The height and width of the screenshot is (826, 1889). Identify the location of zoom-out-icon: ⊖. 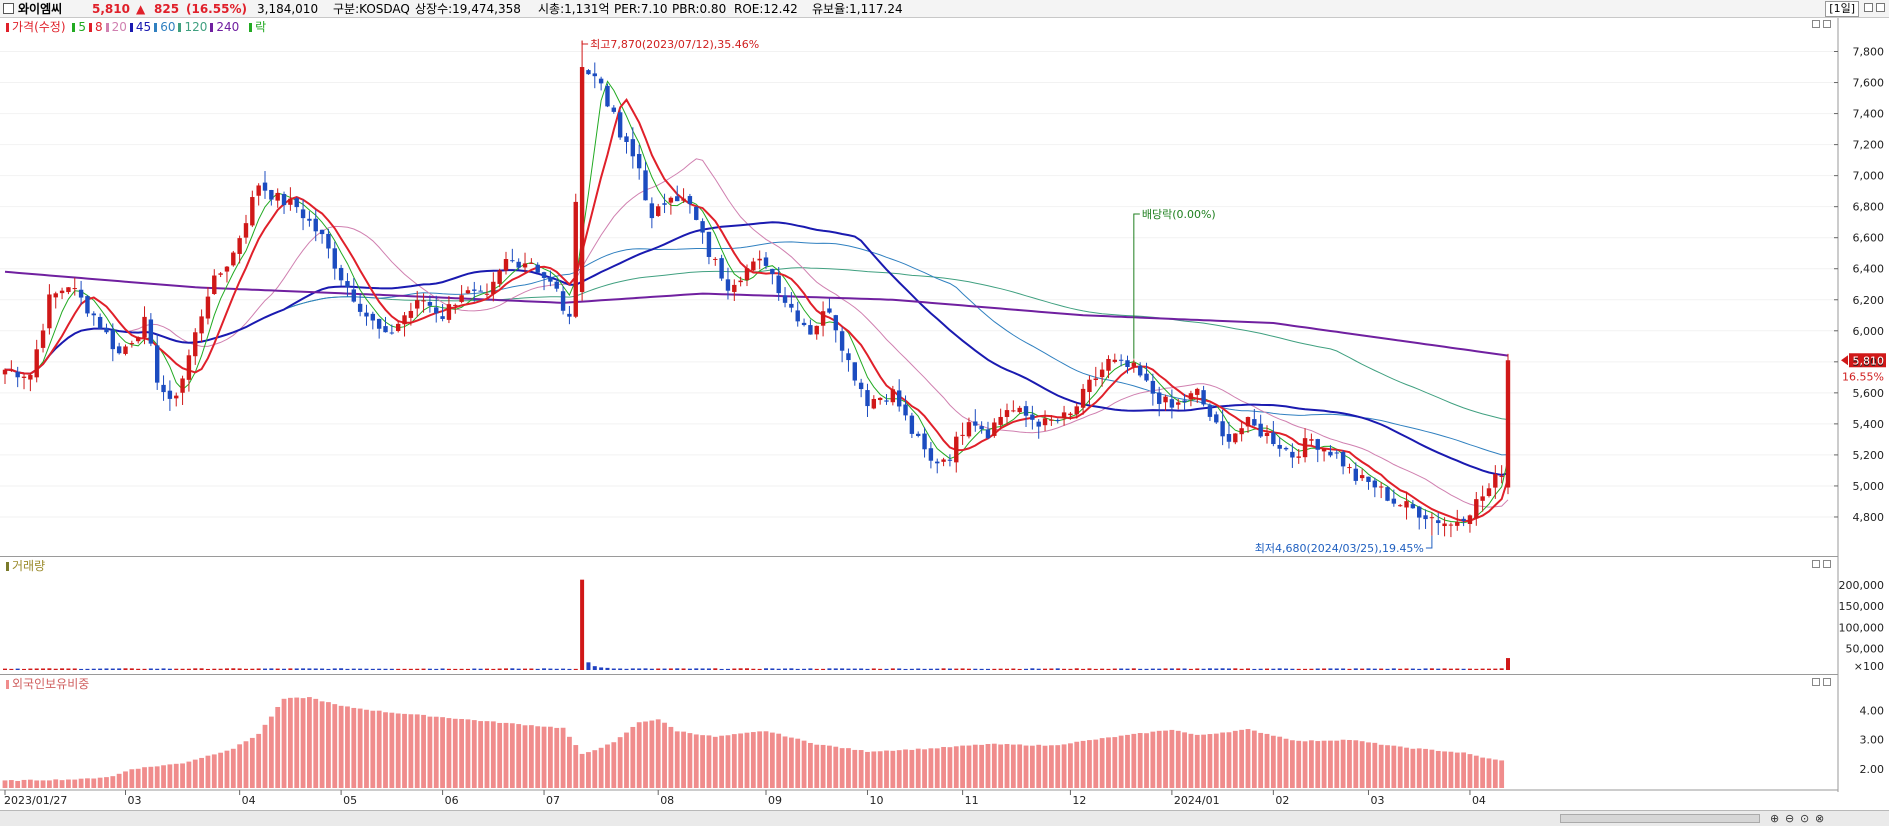
(1790, 818).